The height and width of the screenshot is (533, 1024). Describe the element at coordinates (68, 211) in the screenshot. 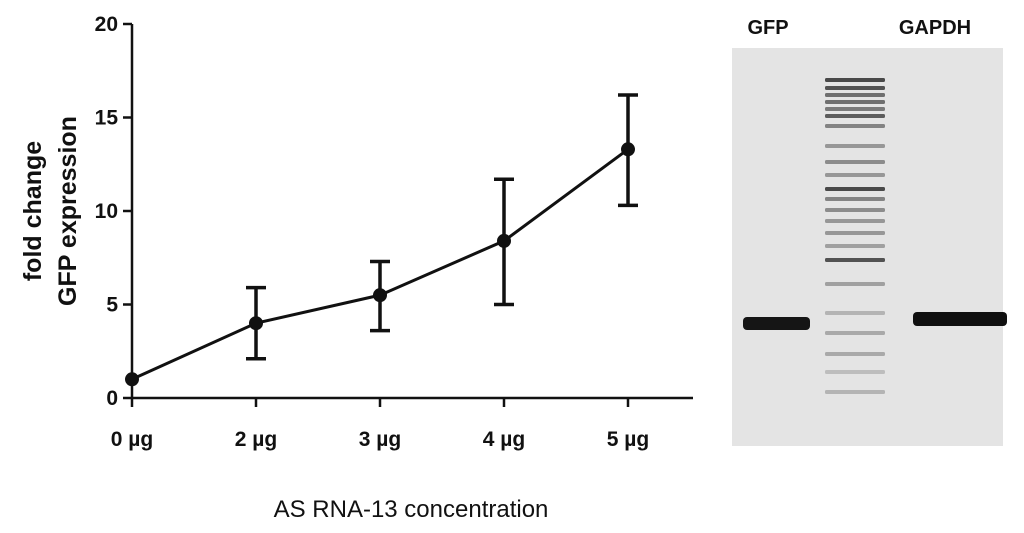

I see `y-axis-title-line-2: GFP expression` at that location.